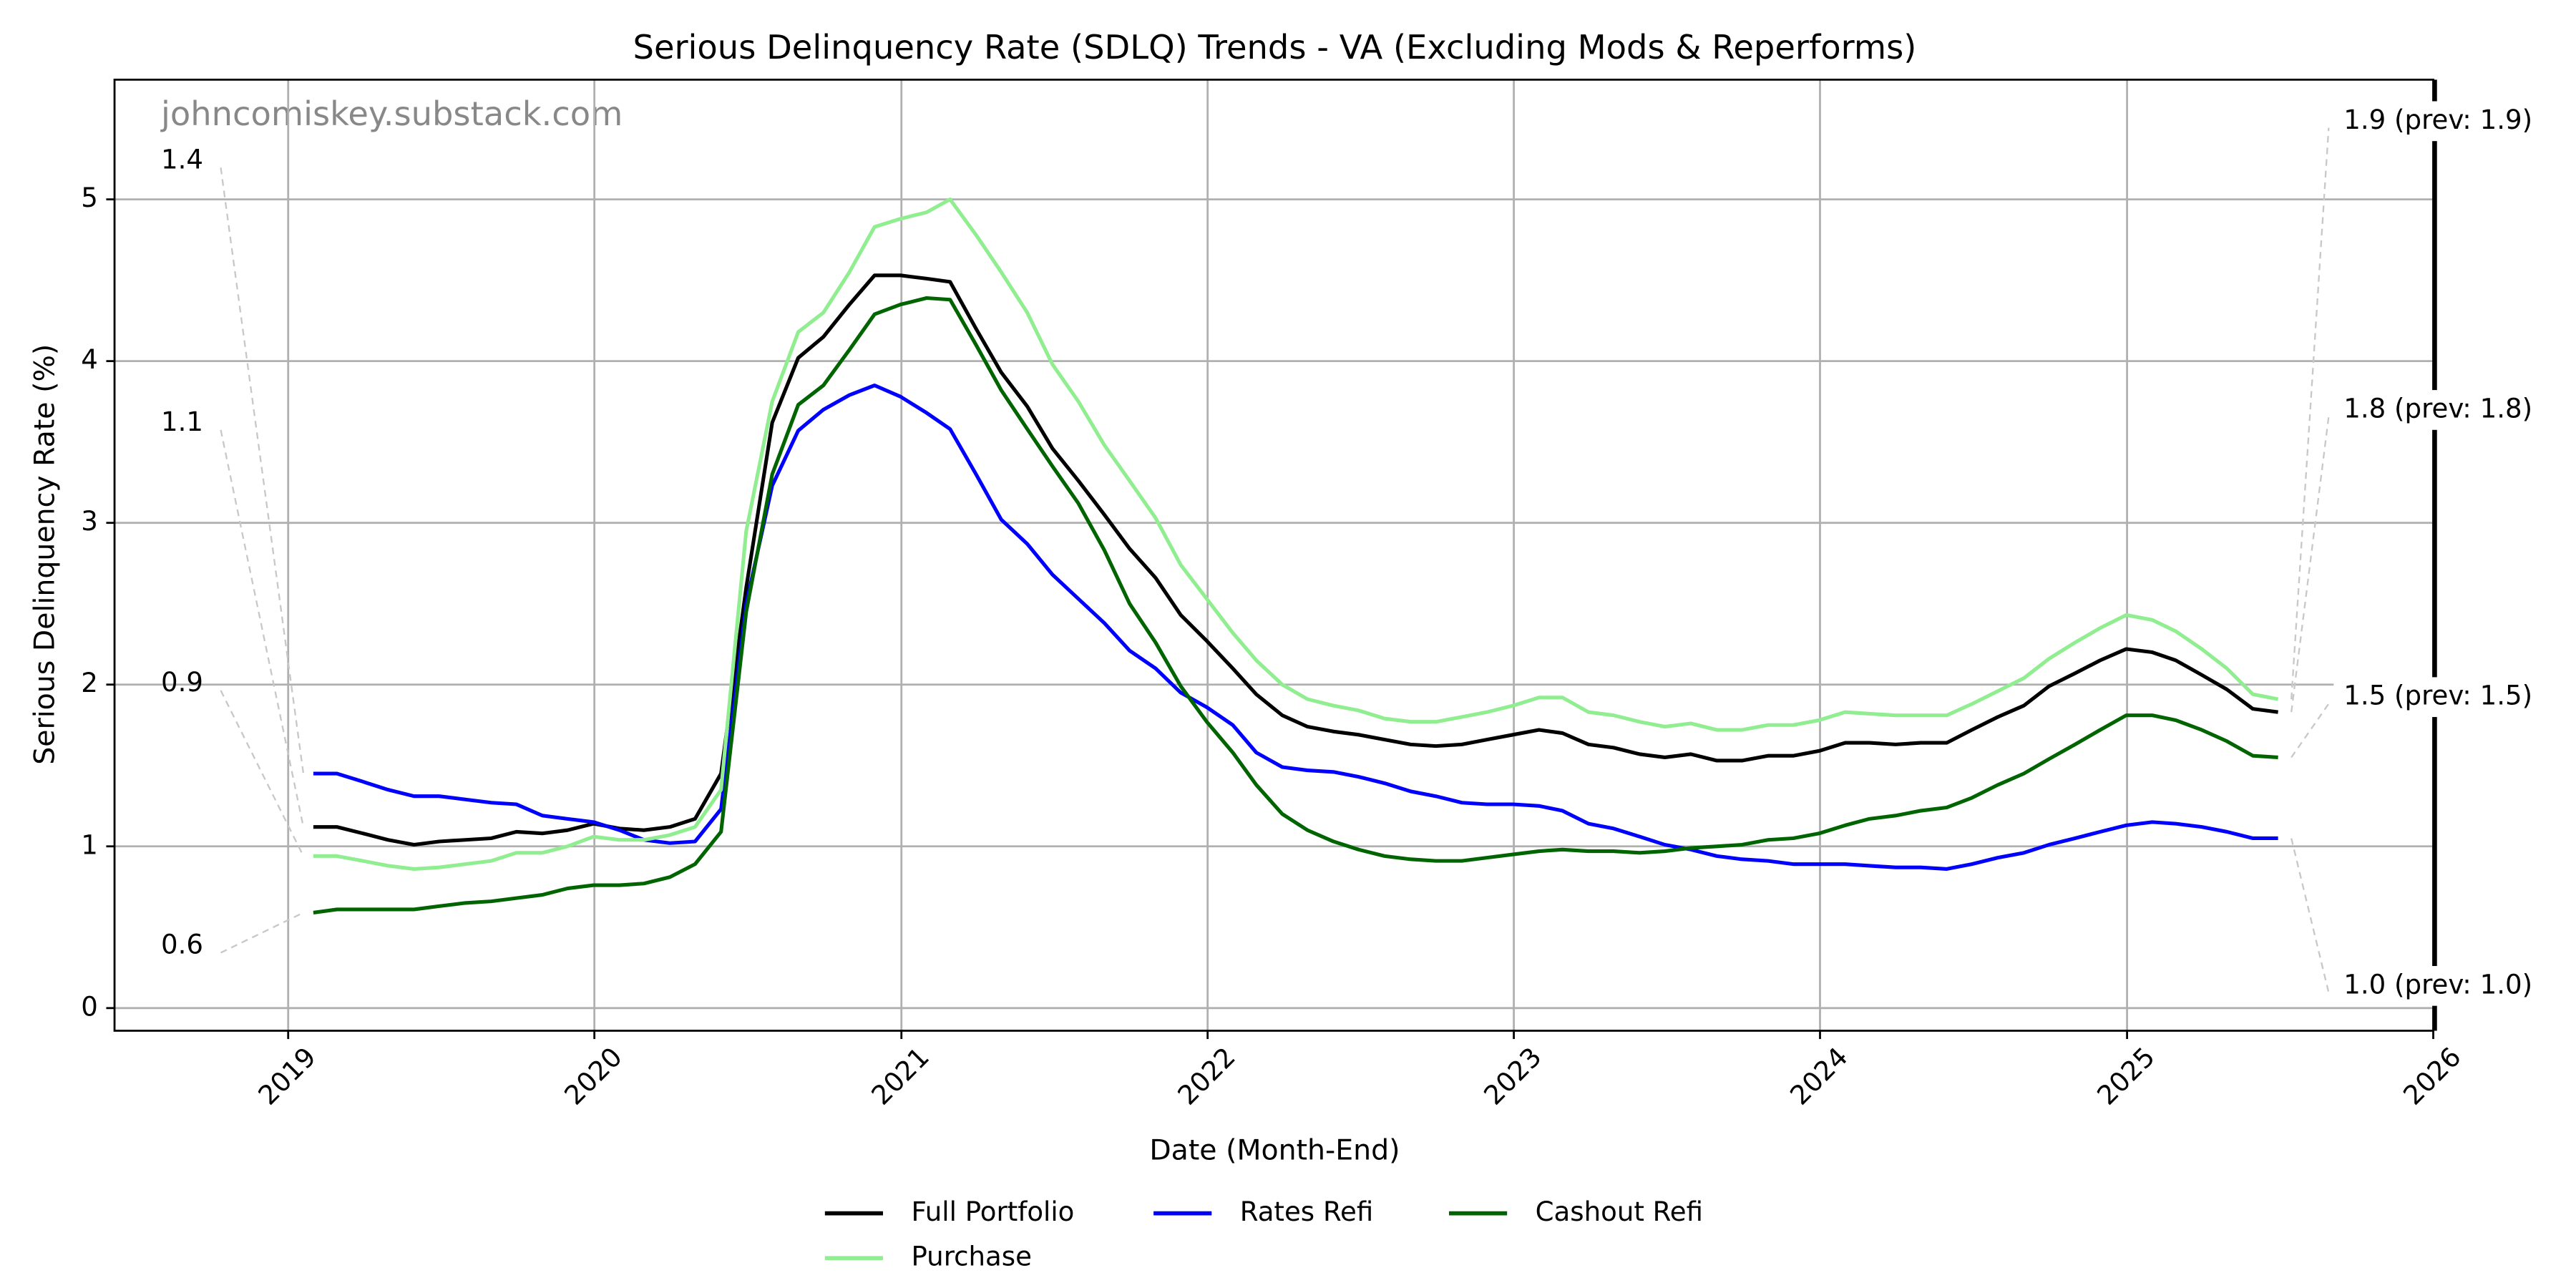 The width and height of the screenshot is (2576, 1288). What do you see at coordinates (2437, 408) in the screenshot?
I see `end-label: 1.8 (prev: 1.8)` at bounding box center [2437, 408].